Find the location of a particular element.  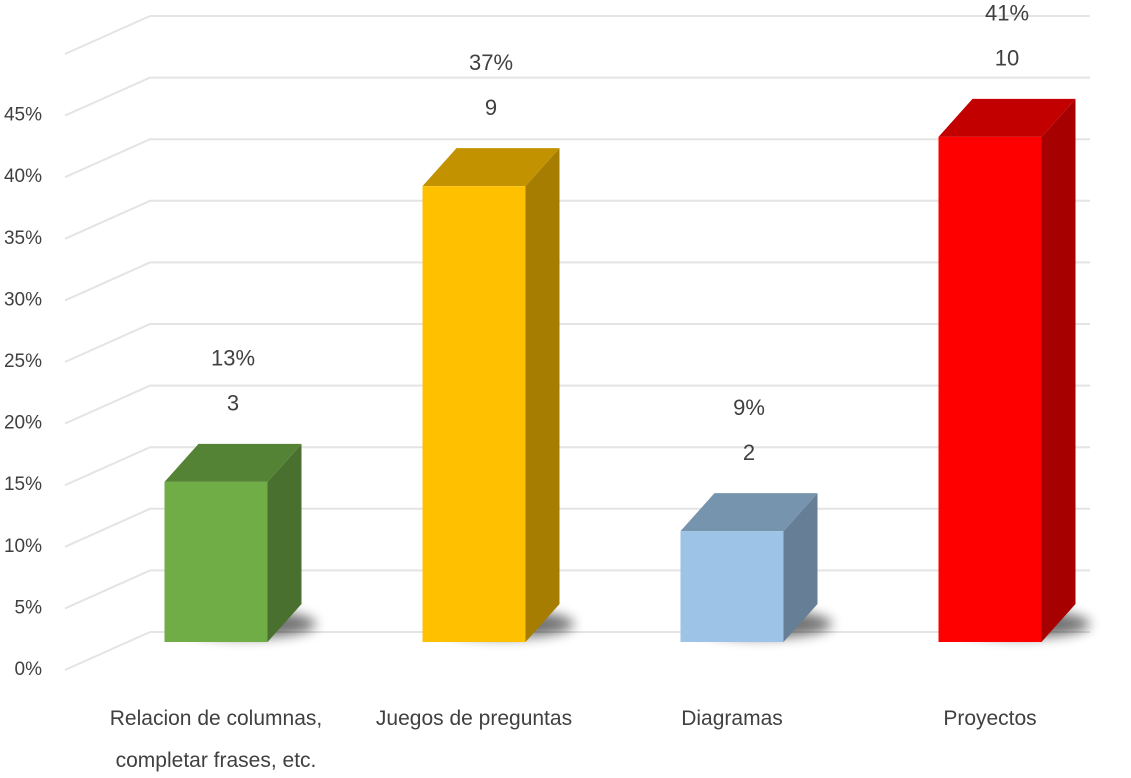

count-label: 2 is located at coordinates (749, 452).